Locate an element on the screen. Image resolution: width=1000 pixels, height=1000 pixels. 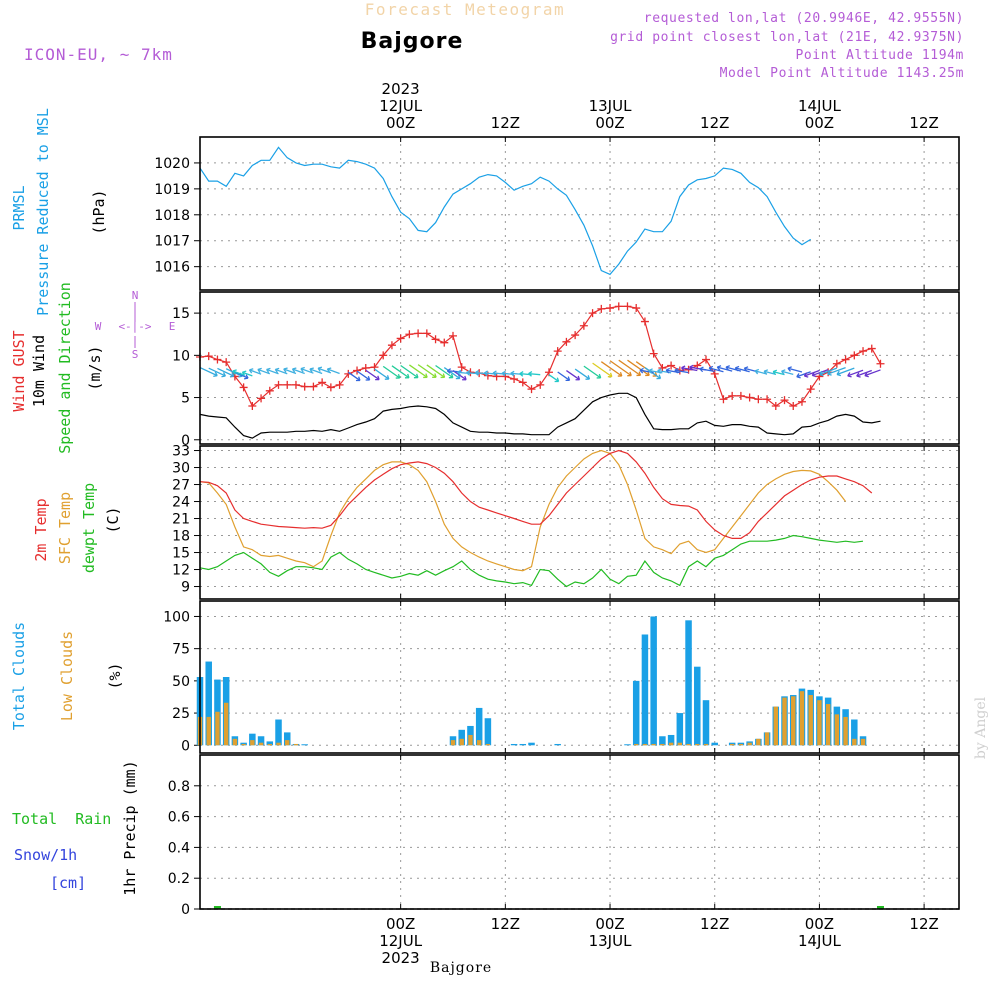
label-percent: (%) is located at coordinates (115, 675).